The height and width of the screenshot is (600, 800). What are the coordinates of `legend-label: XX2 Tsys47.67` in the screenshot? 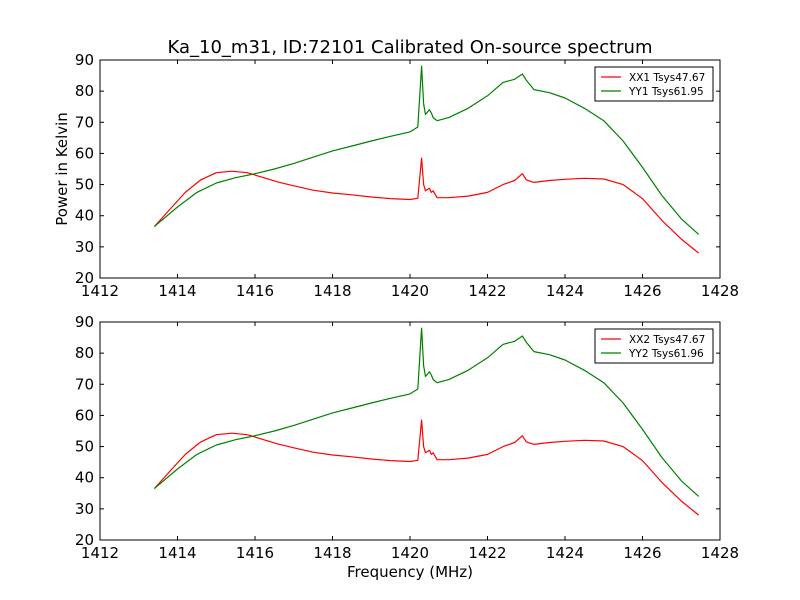 It's located at (667, 340).